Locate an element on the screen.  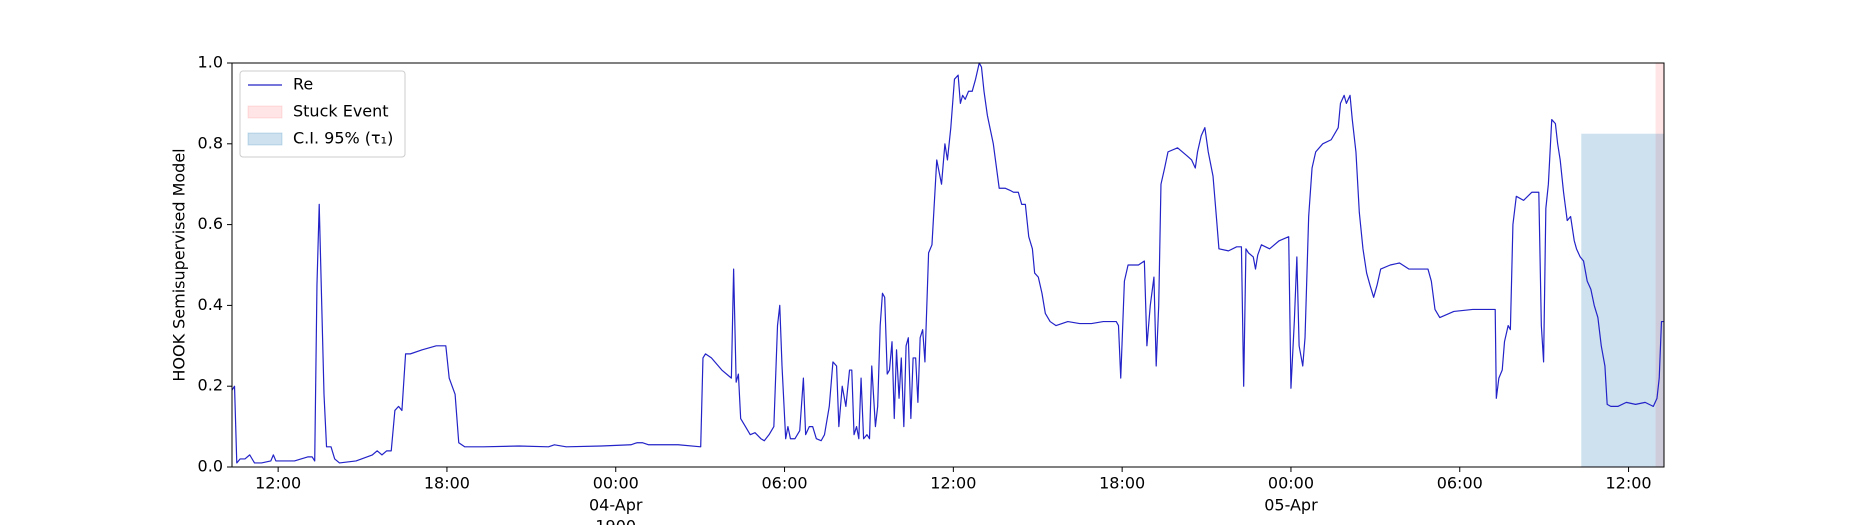
legend-label: Re is located at coordinates (303, 84).